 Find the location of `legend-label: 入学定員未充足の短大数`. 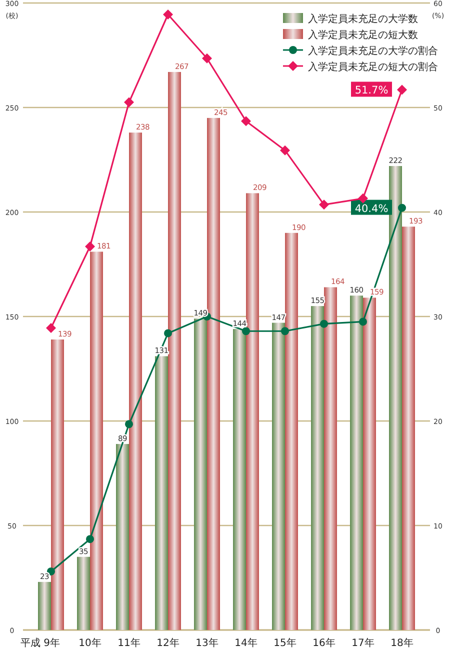

legend-label: 入学定員未充足の短大数 is located at coordinates (363, 35).